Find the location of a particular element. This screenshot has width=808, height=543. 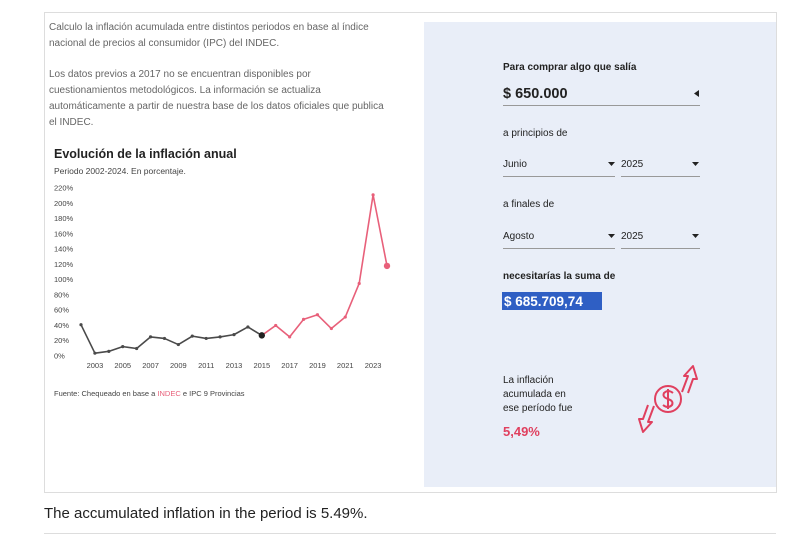

y-tick-label: 60% is located at coordinates (61, 310).